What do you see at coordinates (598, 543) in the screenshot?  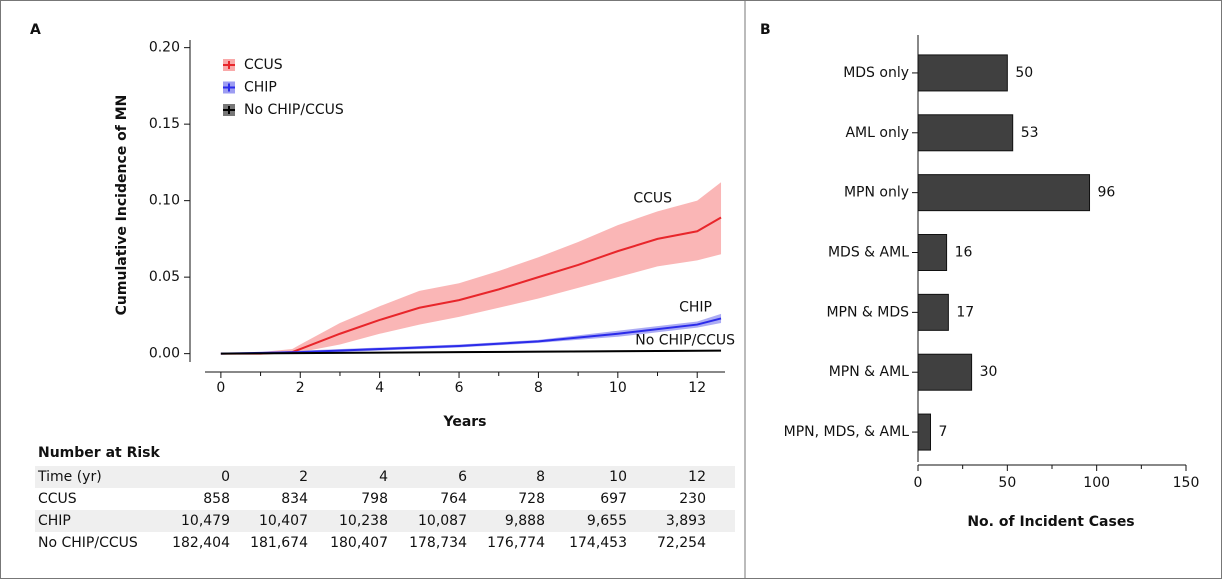 I see `table-cell: 174,453` at bounding box center [598, 543].